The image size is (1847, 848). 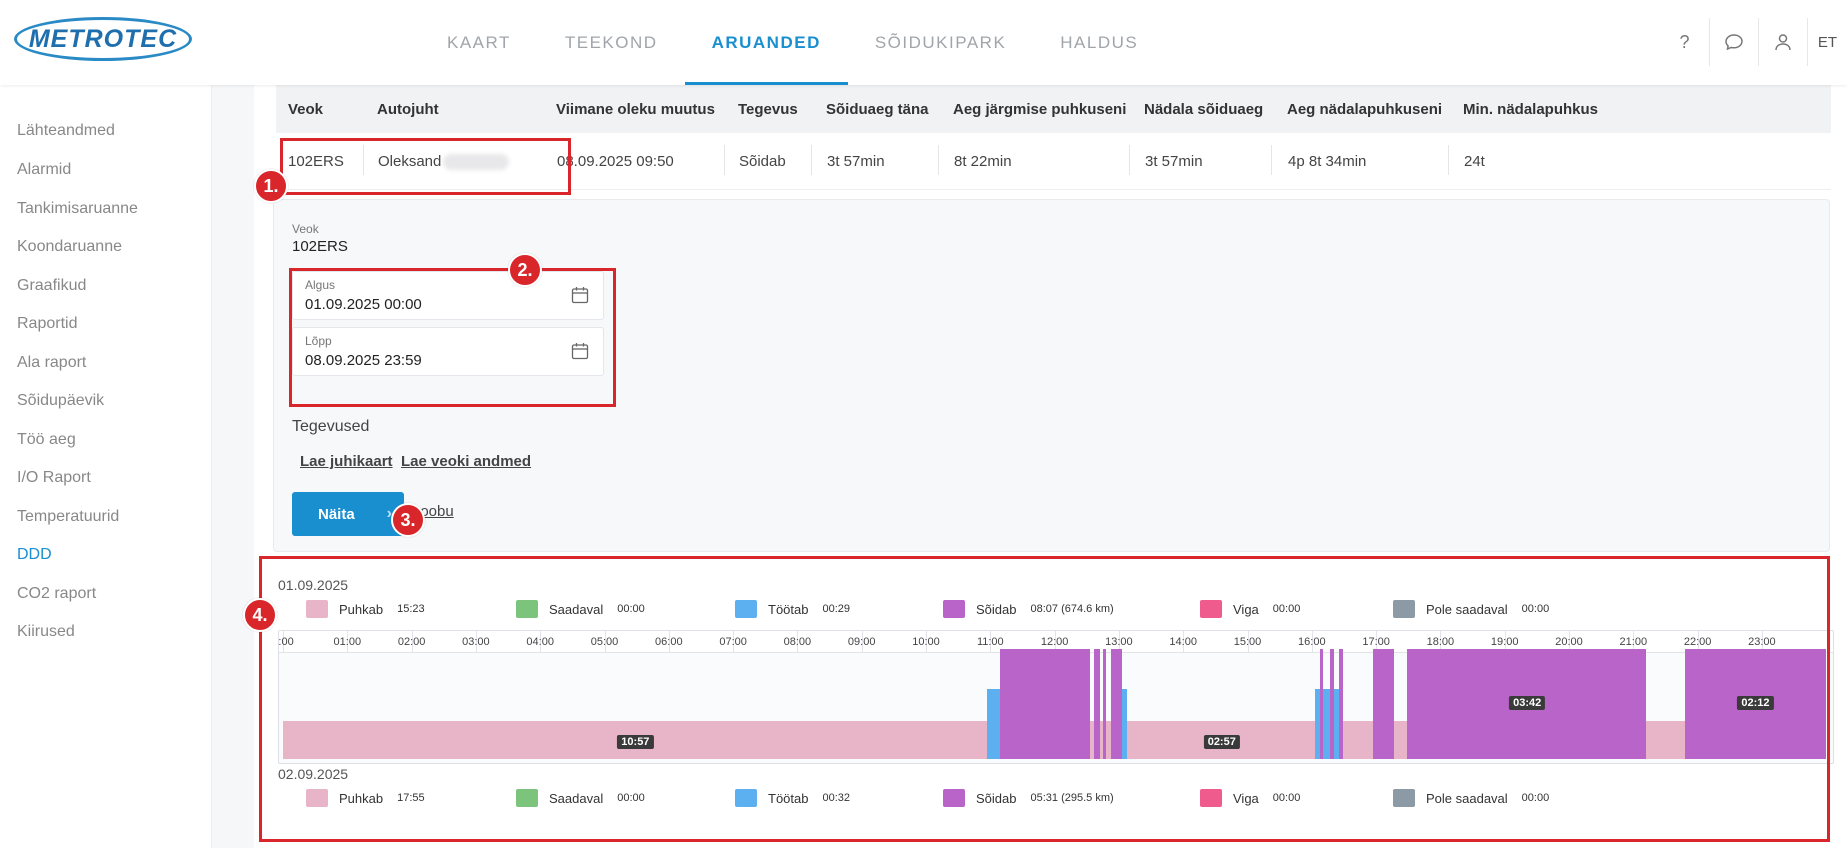 What do you see at coordinates (1527, 703) in the screenshot?
I see `duration-label: 03:42` at bounding box center [1527, 703].